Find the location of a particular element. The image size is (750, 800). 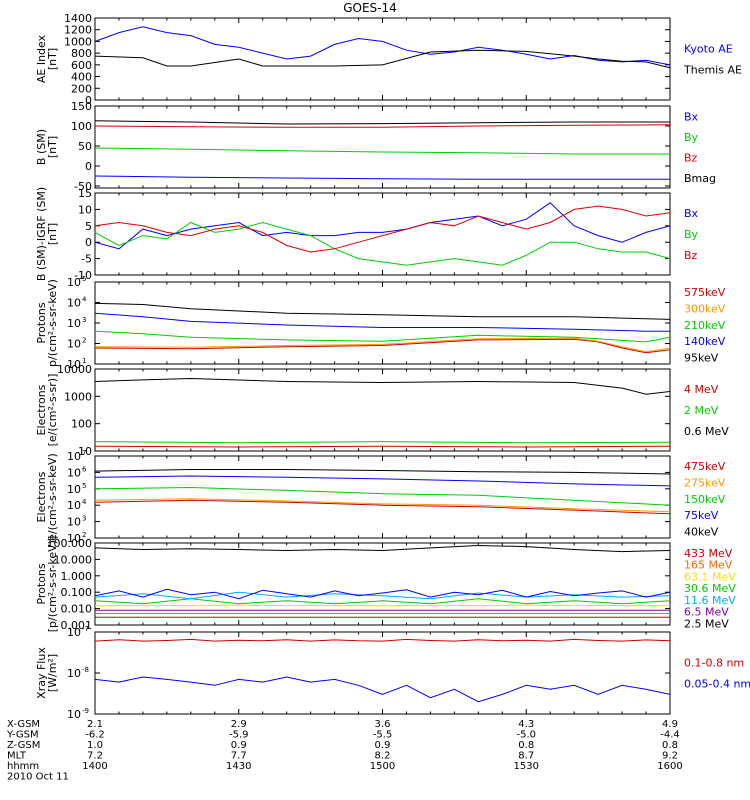

legend-entry: 0.05-0.4 nm is located at coordinates (717, 684).